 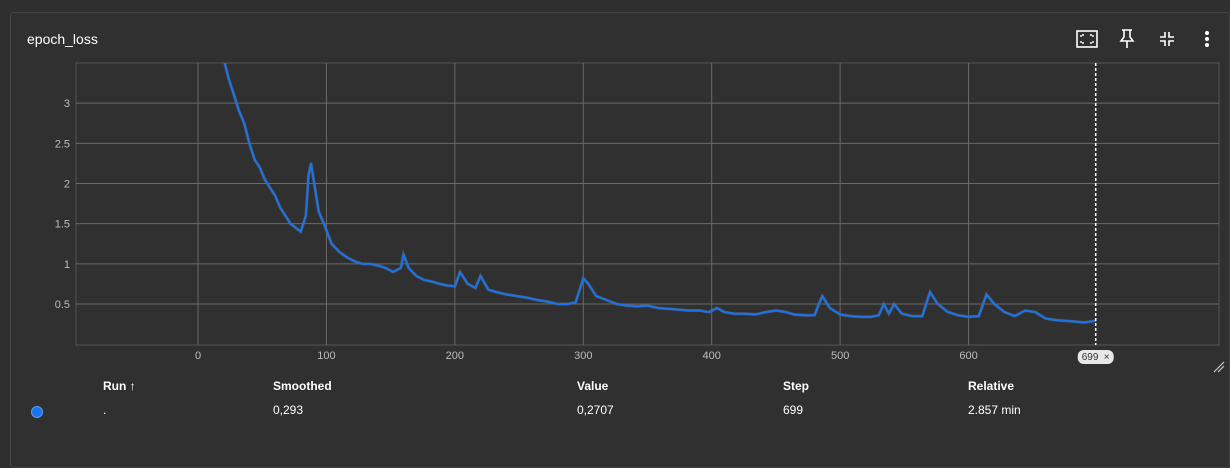 What do you see at coordinates (595, 410) in the screenshot?
I see `cell-value: 0,2707` at bounding box center [595, 410].